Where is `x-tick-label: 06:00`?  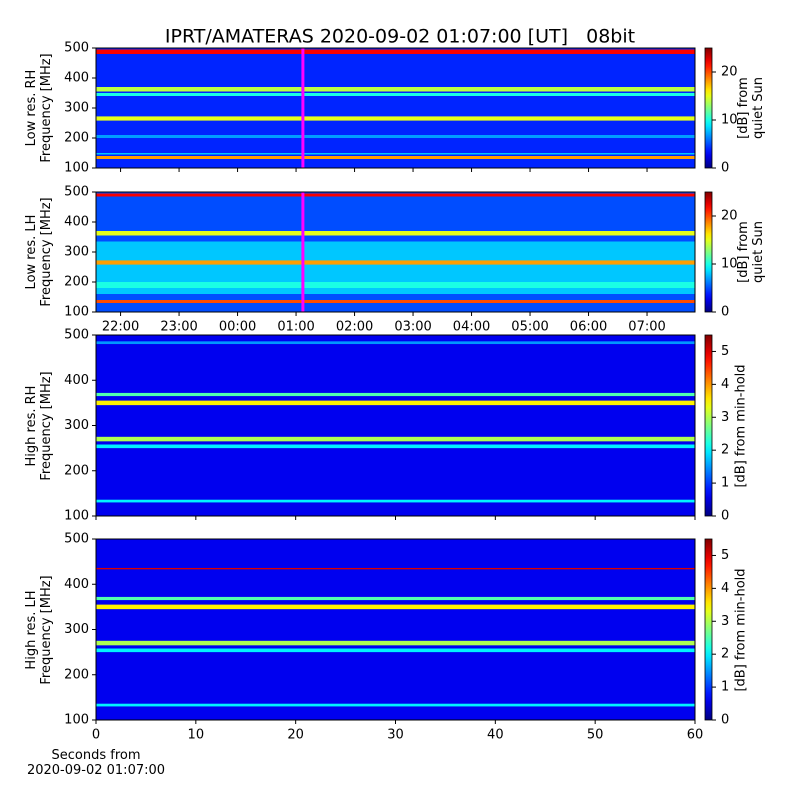
x-tick-label: 06:00 is located at coordinates (588, 327).